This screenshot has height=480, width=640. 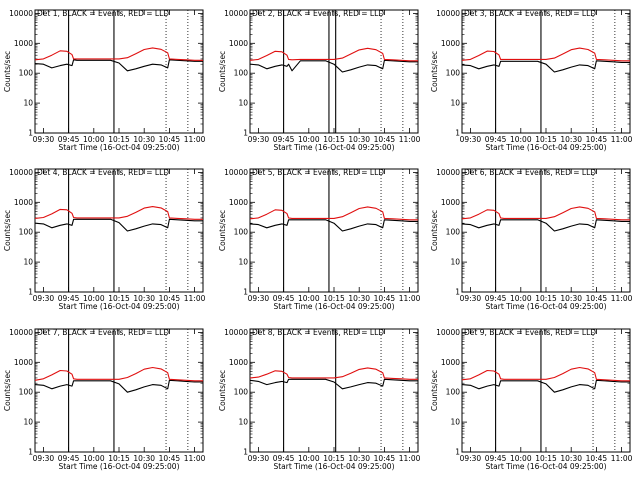 What do you see at coordinates (103, 13) in the screenshot?
I see `chart-title: Det 1, BLACK = Events, RED = LLD` at bounding box center [103, 13].